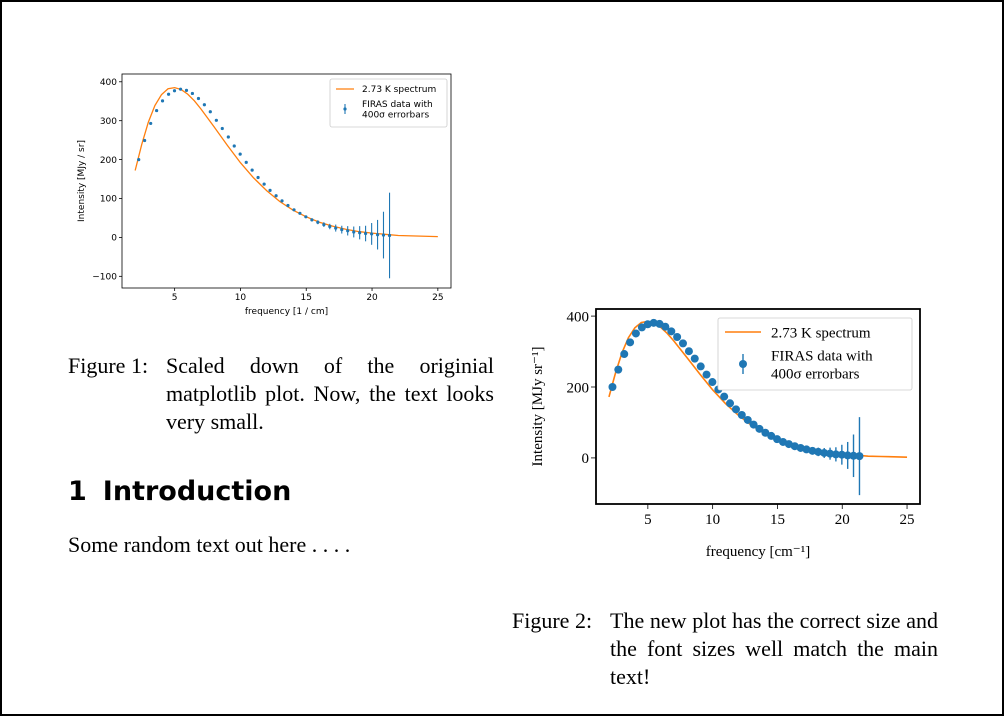 The width and height of the screenshot is (1004, 716). I want to click on section-title: Introduction, so click(197, 491).